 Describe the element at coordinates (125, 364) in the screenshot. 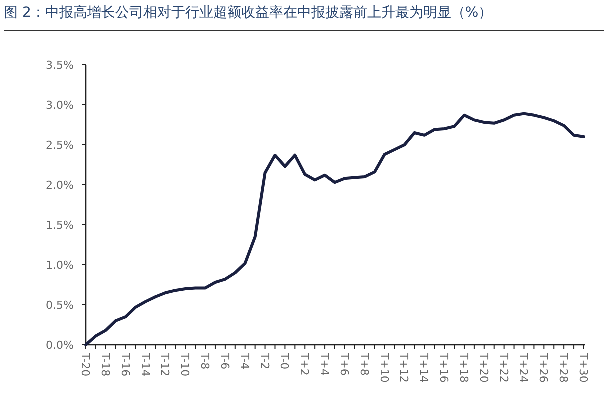

I see `x-tick-label: T-16` at that location.